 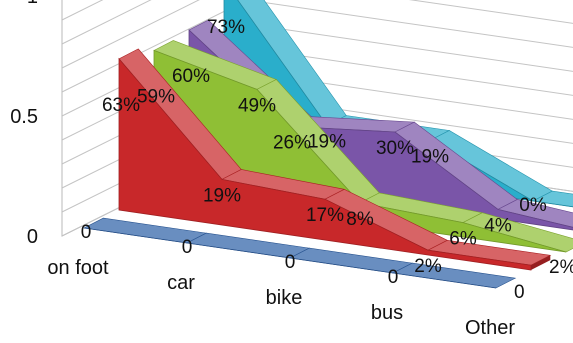 What do you see at coordinates (226, 27) in the screenshot?
I see `data-label: 73%` at bounding box center [226, 27].